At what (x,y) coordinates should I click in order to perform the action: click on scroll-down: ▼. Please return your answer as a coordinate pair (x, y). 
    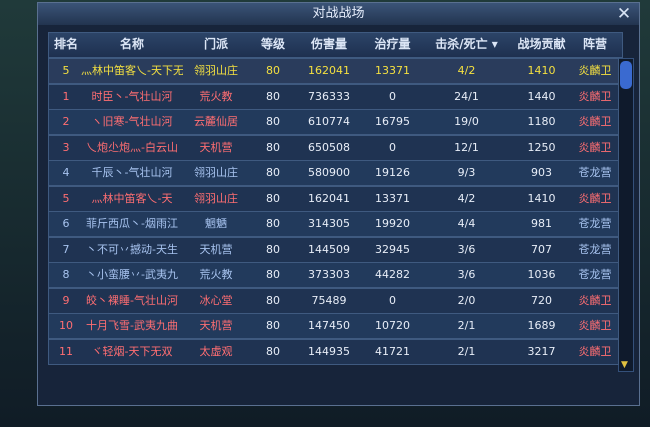
    Looking at the image, I should click on (624, 365).